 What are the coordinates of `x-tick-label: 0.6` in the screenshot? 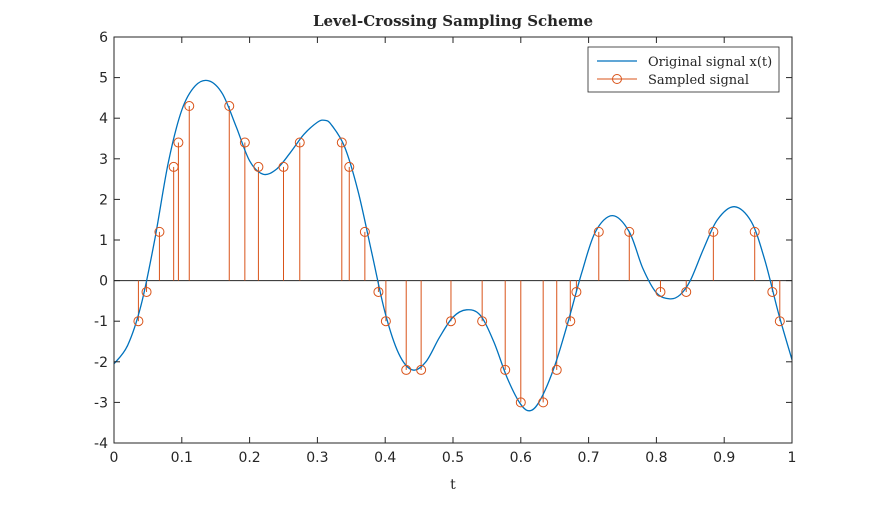 It's located at (521, 458).